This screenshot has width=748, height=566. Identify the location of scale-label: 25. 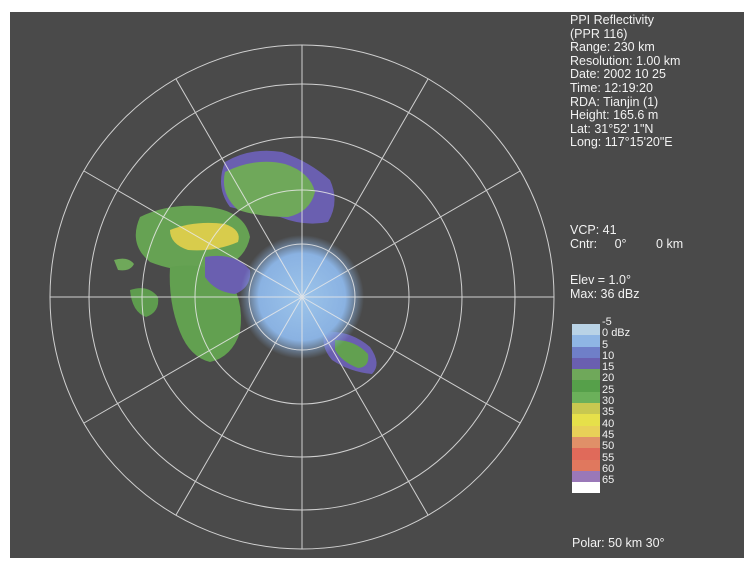
(608, 389).